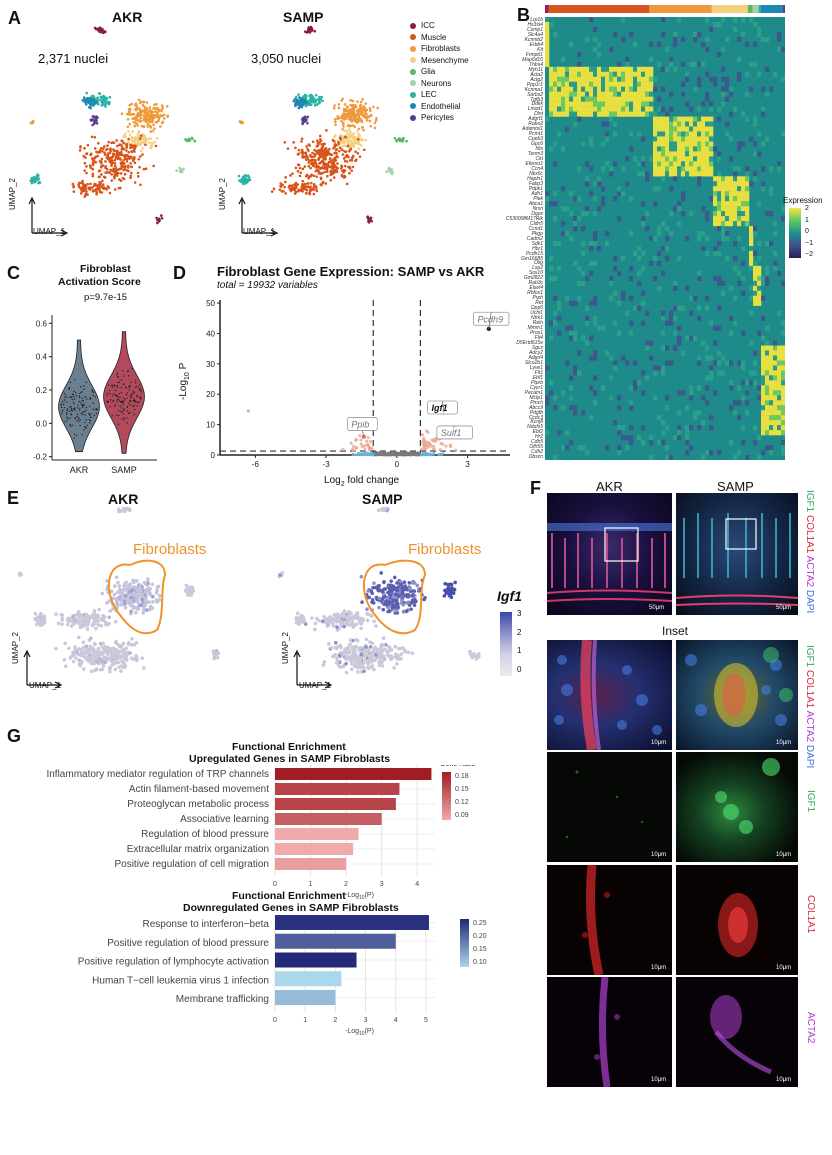 This screenshot has height=1155, width=832. Describe the element at coordinates (537, 308) in the screenshot. I see `heatmap-gene-label: Dpp6` at that location.